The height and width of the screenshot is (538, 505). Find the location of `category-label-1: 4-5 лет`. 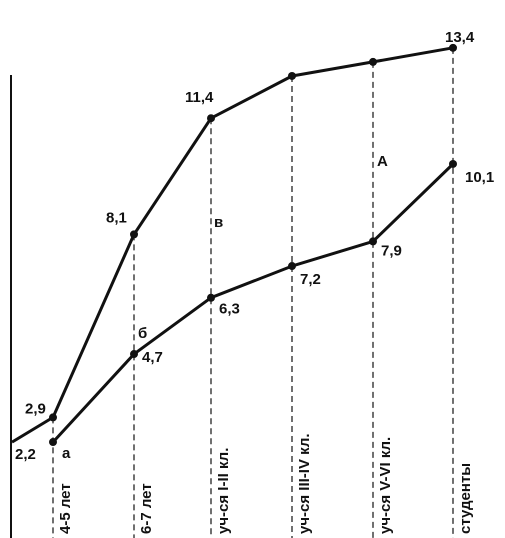

category-label-1: 4-5 лет is located at coordinates (65, 508).